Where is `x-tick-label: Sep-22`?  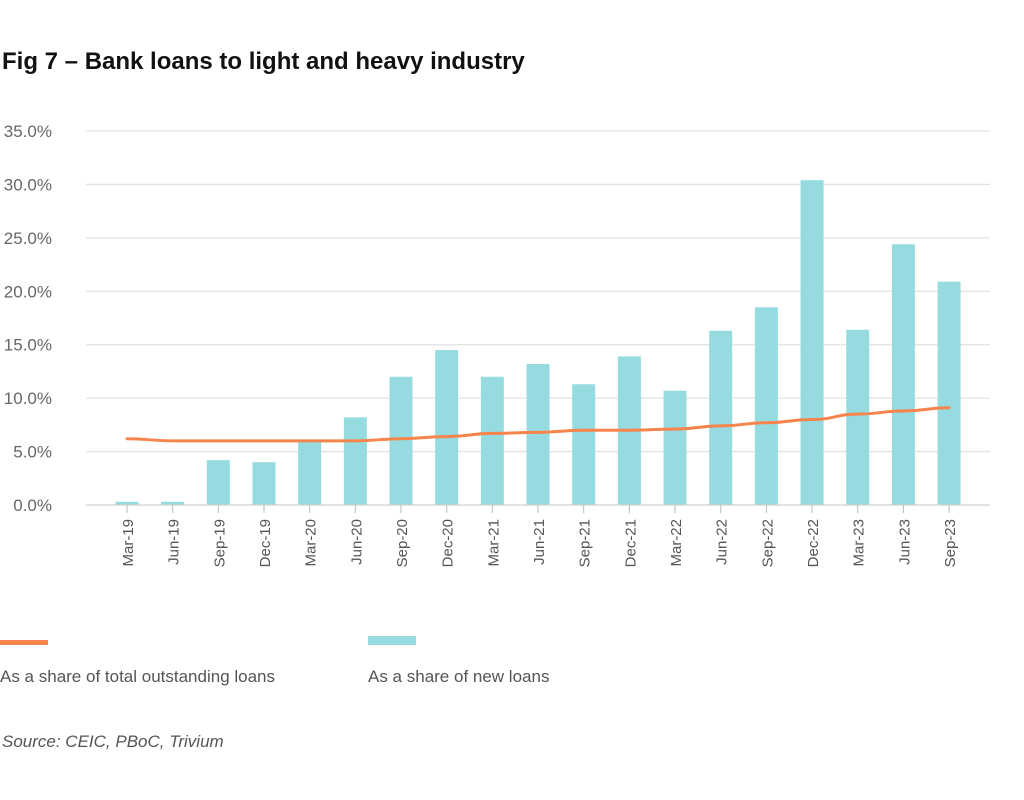
x-tick-label: Sep-22 is located at coordinates (767, 543).